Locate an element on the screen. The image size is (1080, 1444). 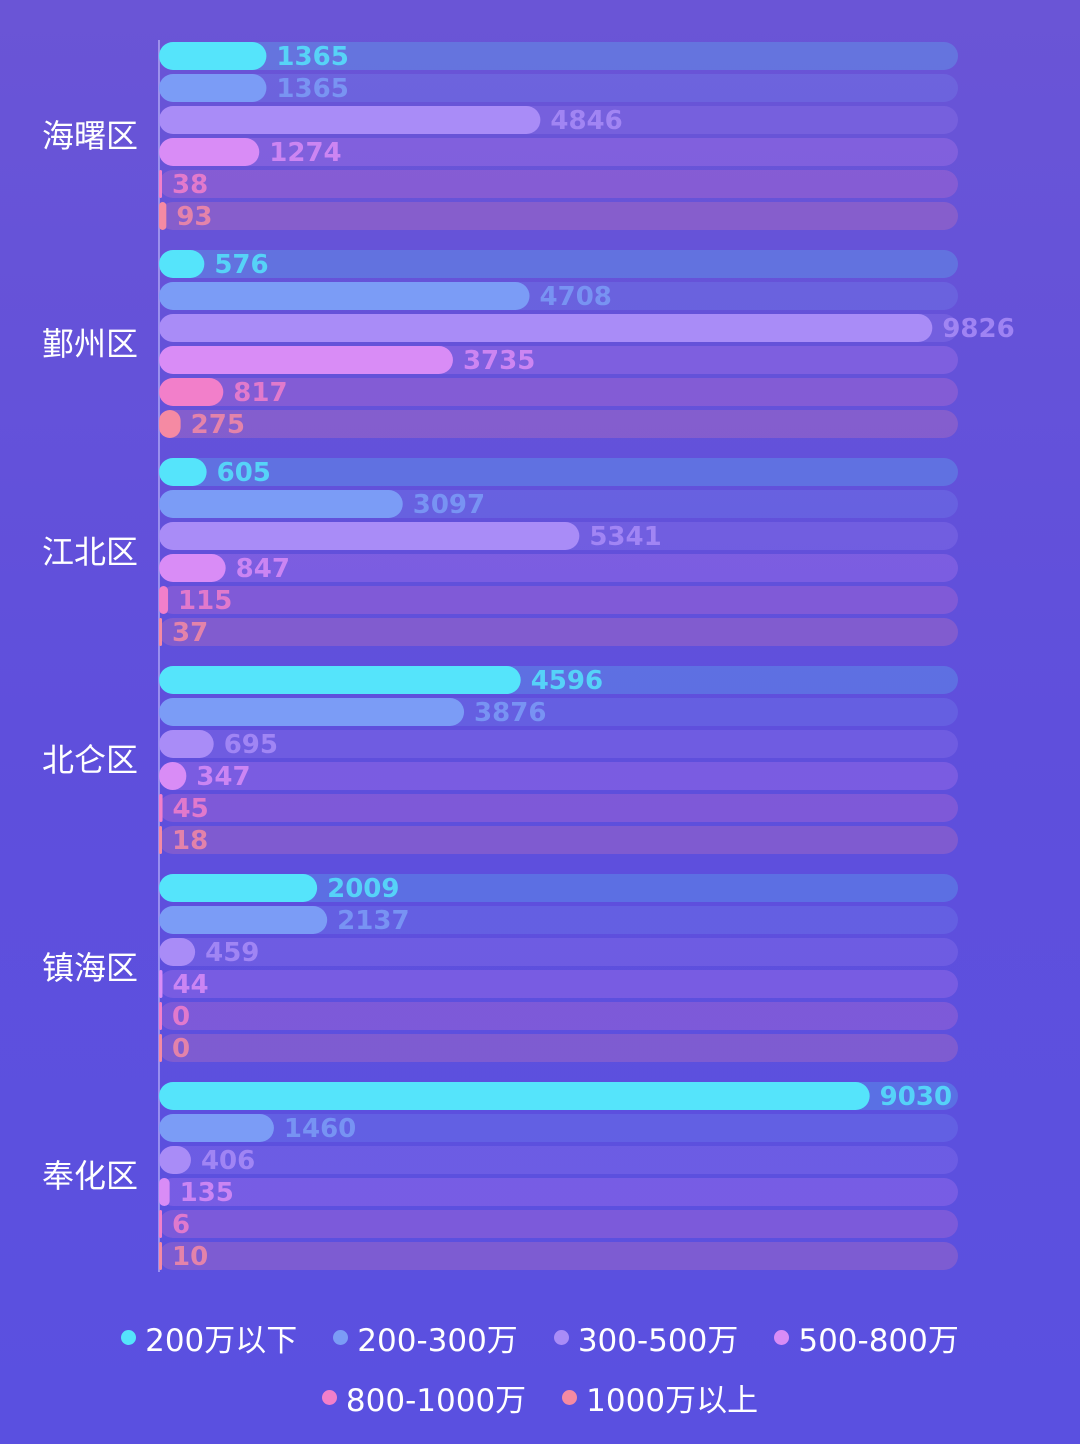
value-label: 2009 is located at coordinates (363, 889).